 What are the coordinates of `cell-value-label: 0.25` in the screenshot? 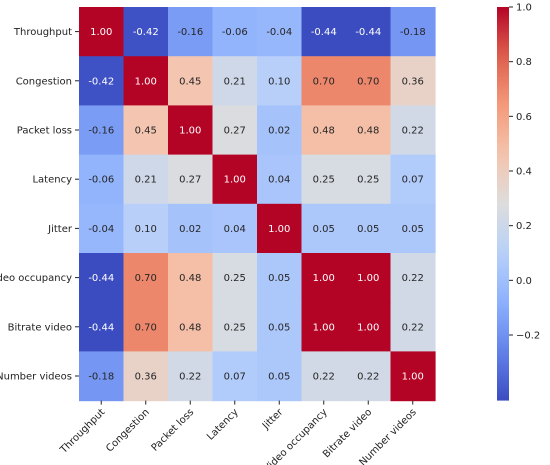 It's located at (368, 180).